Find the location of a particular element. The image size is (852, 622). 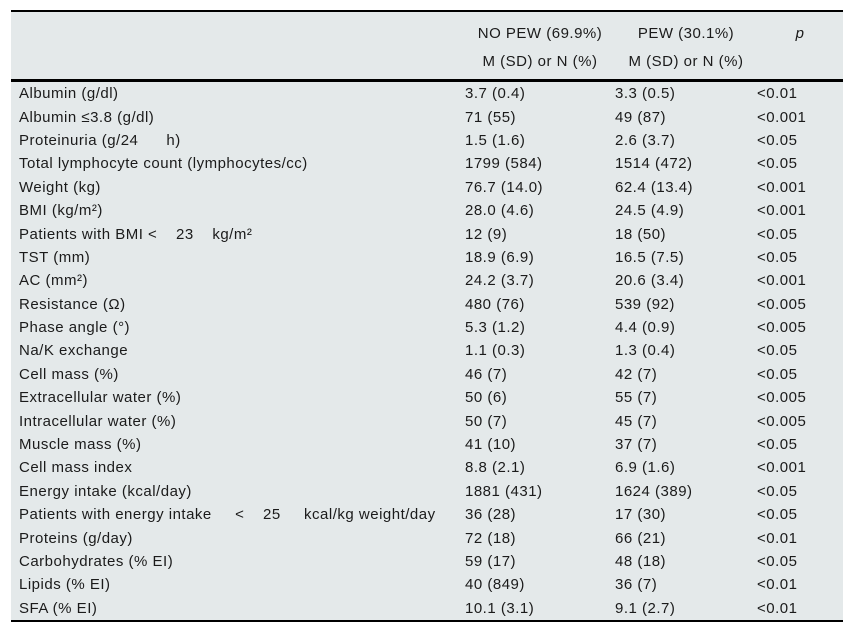

row-label: Na/K exchange is located at coordinates (74, 351).